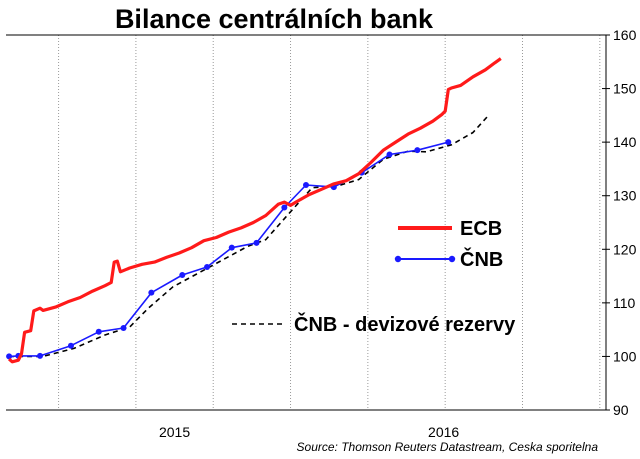 The width and height of the screenshot is (640, 459). I want to click on legend-label-cnb-reserves: ČNB - devizové rezervy, so click(405, 324).